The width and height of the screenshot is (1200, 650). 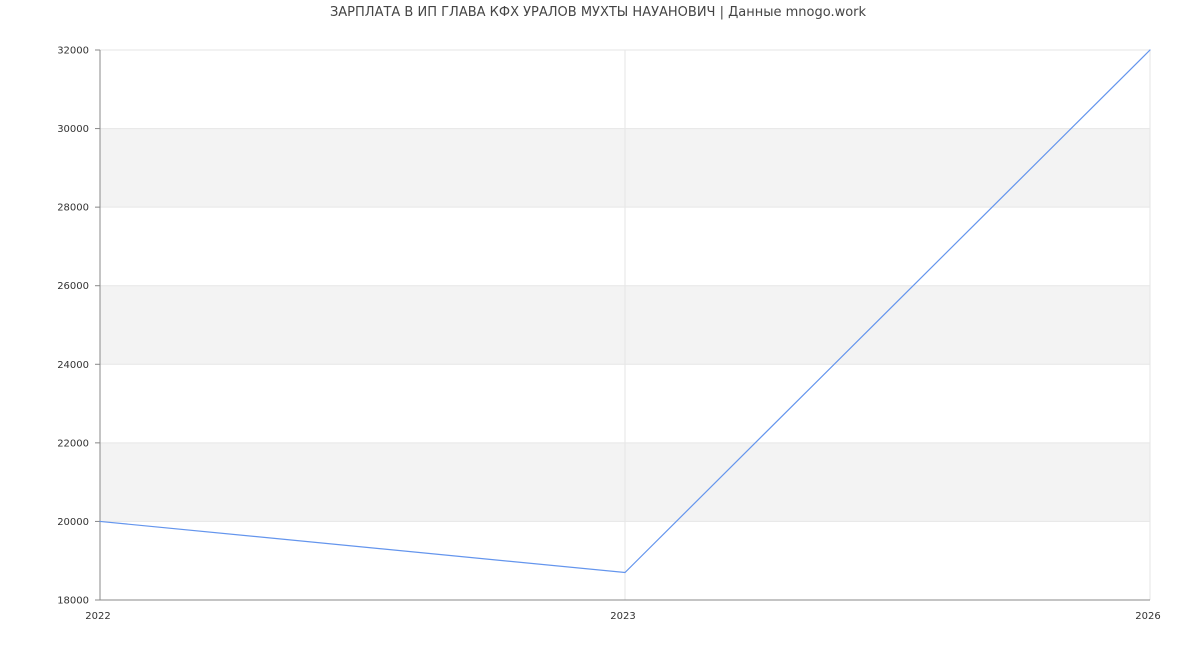 What do you see at coordinates (73, 365) in the screenshot?
I see `y-tick-label: 24000` at bounding box center [73, 365].